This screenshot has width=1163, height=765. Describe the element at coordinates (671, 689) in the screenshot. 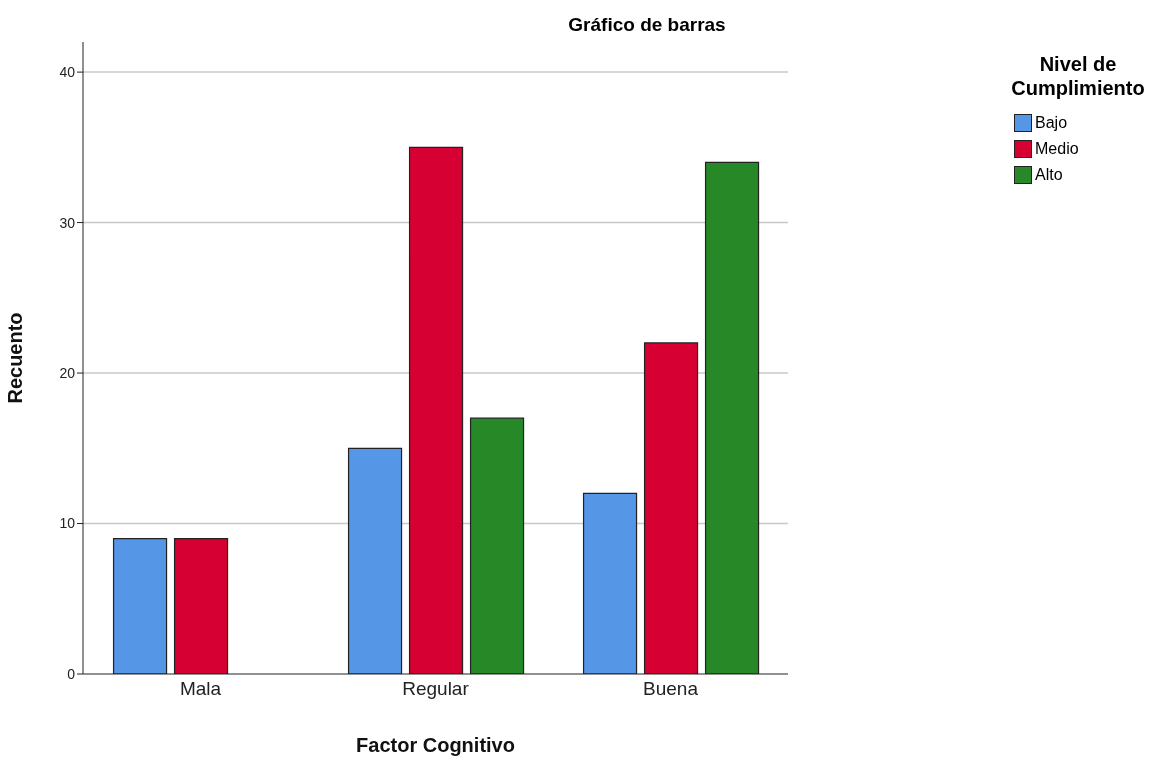

I see `x-tick-label: Buena` at that location.